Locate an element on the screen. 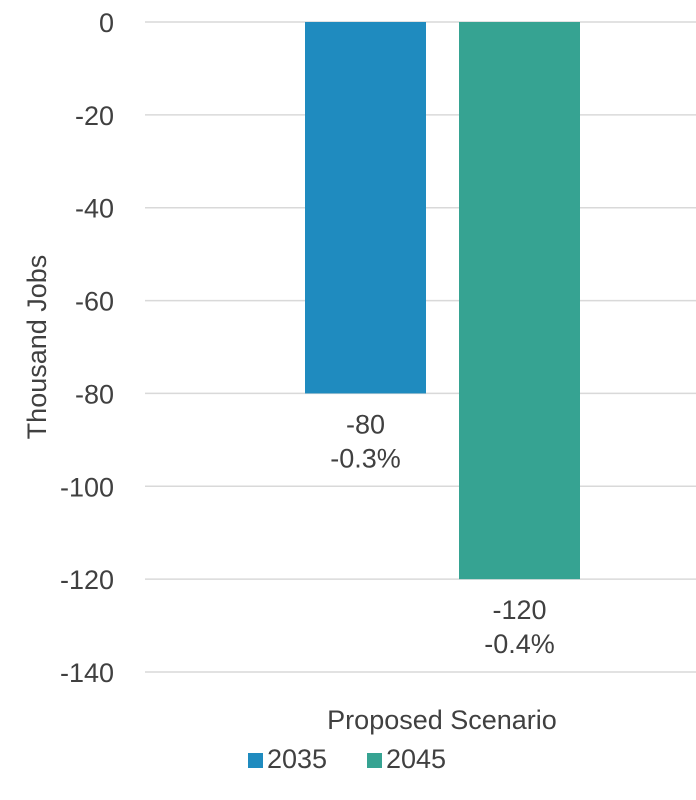 This screenshot has width=696, height=800. y-tick-label: -60 is located at coordinates (94, 302).